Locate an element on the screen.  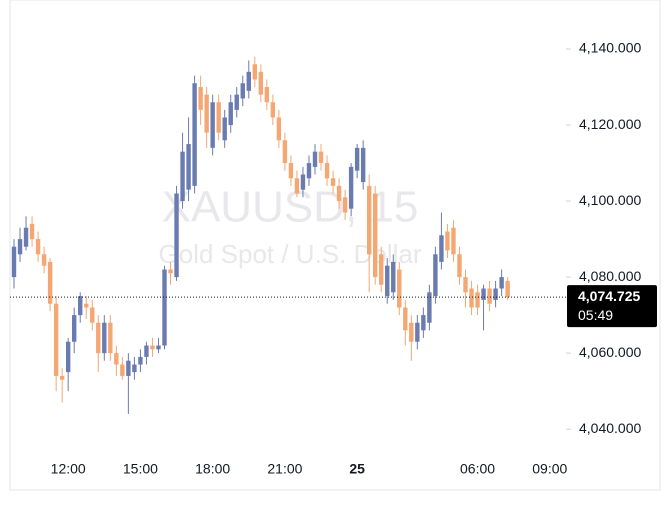
watermark-symbol: XAUUSD, 15 is located at coordinates (290, 207).